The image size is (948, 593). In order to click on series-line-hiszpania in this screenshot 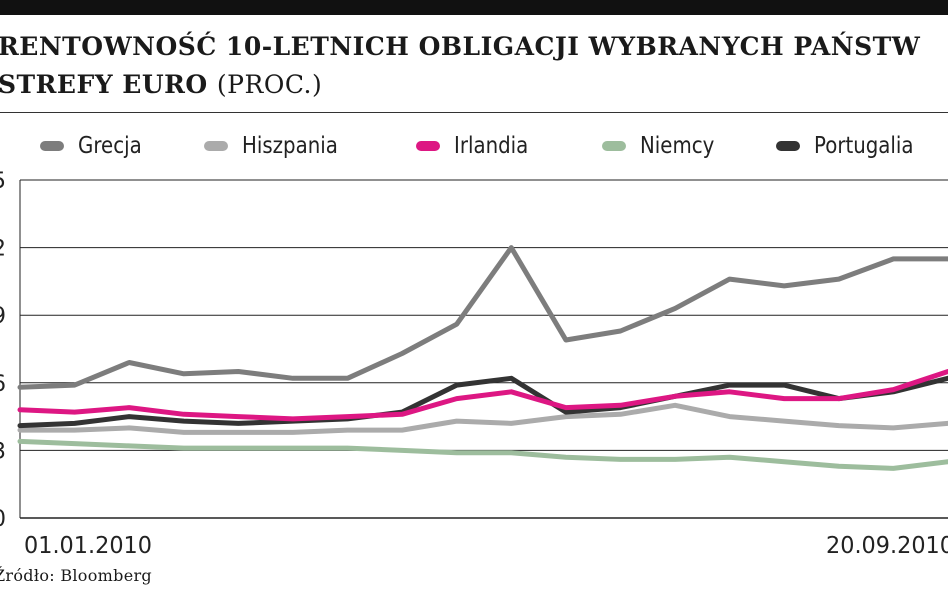, I will do `click(482, 418)`.